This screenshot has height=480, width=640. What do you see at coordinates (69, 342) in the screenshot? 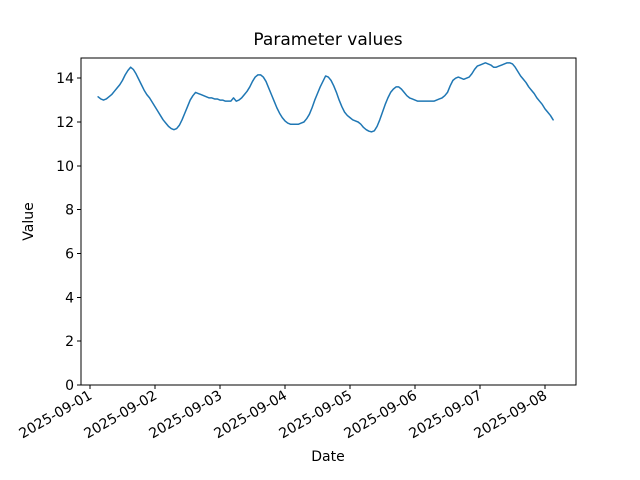
I see `y-tick-label: 2` at bounding box center [69, 342].